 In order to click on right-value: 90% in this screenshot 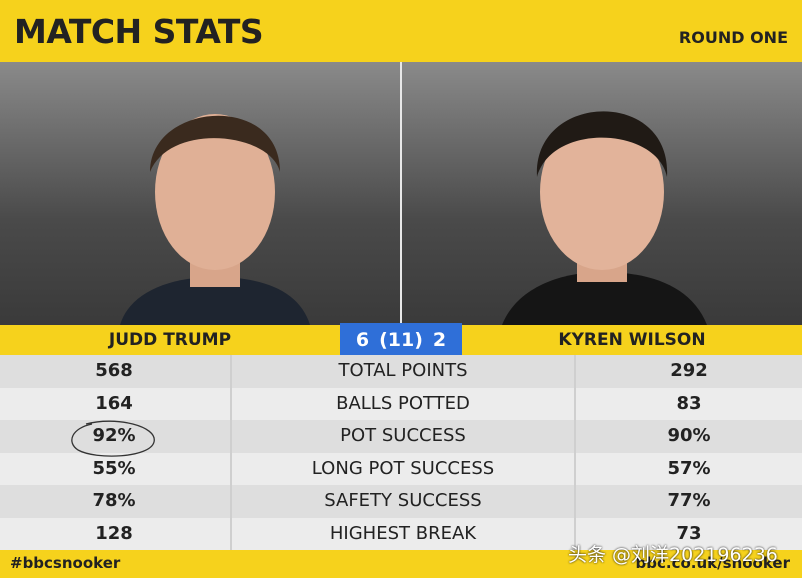, I will do `click(689, 435)`.